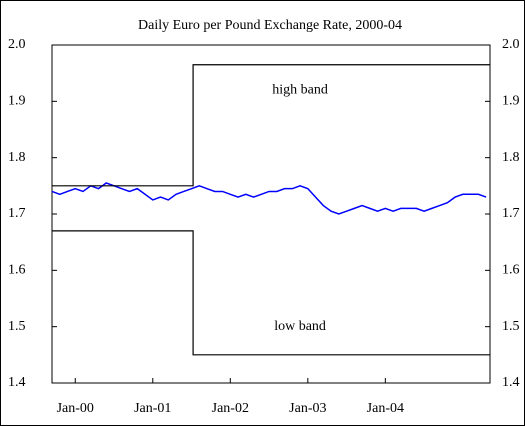 The width and height of the screenshot is (525, 426). What do you see at coordinates (511, 270) in the screenshot?
I see `y2-tick-label: 1.6` at bounding box center [511, 270].